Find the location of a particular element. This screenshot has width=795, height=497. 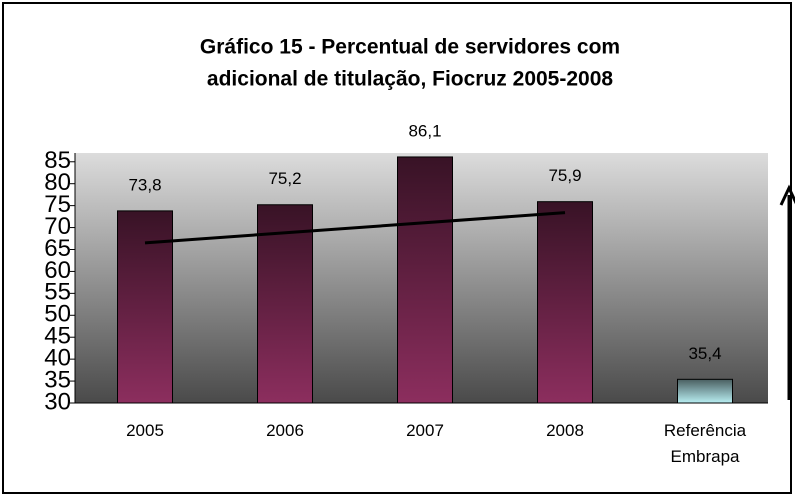

arrow-head is located at coordinates (787, 195).